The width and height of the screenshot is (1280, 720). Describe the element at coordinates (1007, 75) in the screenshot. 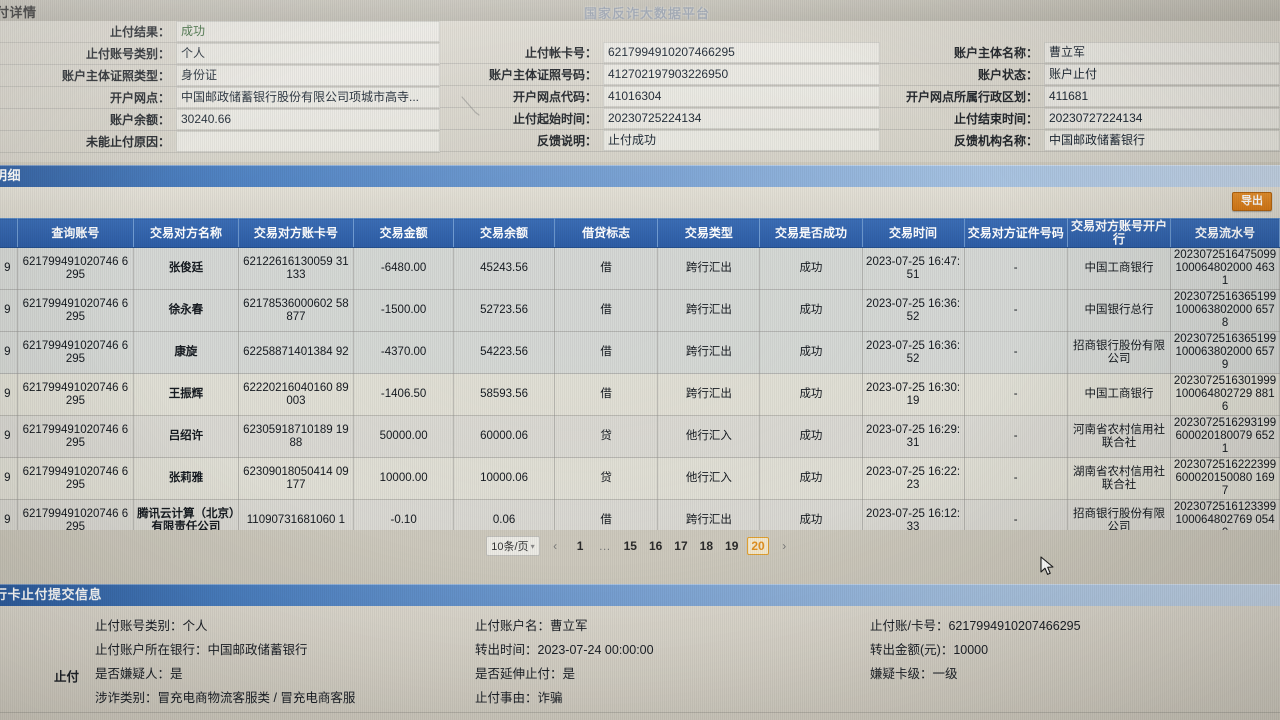

I see `field-label: 账户状态：` at that location.